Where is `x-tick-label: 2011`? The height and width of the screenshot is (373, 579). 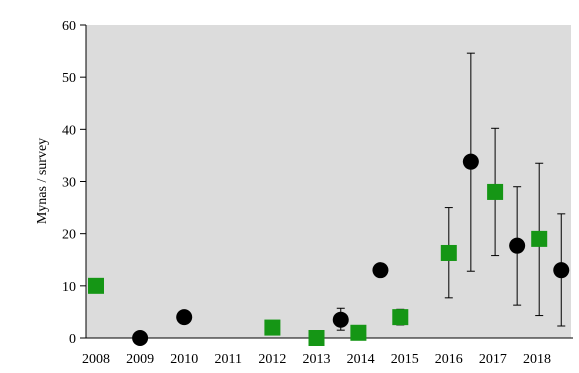 x-tick-label: 2011 is located at coordinates (228, 359).